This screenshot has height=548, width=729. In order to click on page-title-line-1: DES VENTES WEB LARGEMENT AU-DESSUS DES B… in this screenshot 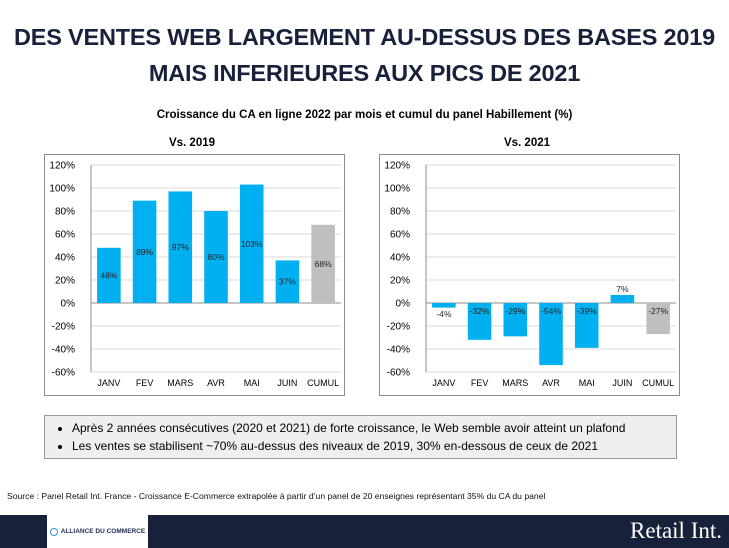, I will do `click(364, 37)`.